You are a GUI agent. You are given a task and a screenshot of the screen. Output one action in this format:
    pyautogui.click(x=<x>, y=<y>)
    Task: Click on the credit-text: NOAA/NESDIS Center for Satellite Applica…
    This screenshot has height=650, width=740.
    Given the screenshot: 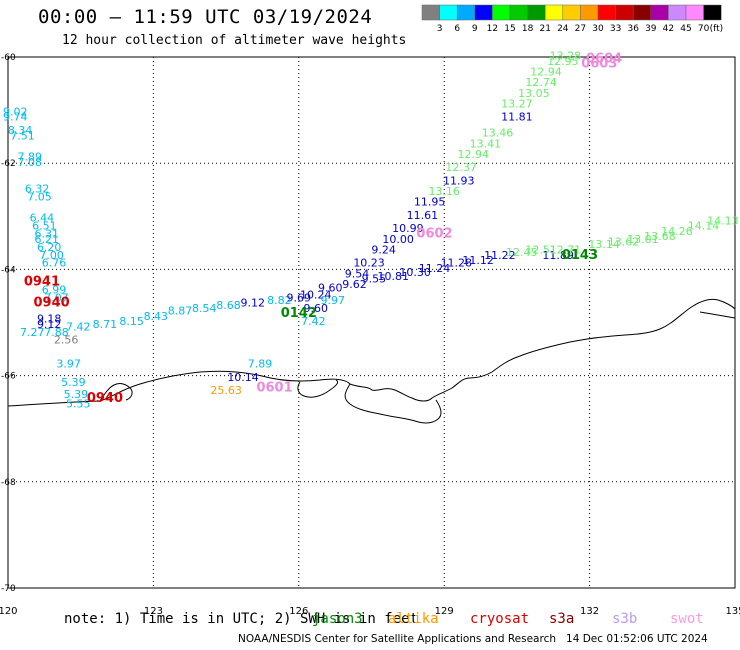 What is the action you would take?
    pyautogui.click(x=397, y=639)
    